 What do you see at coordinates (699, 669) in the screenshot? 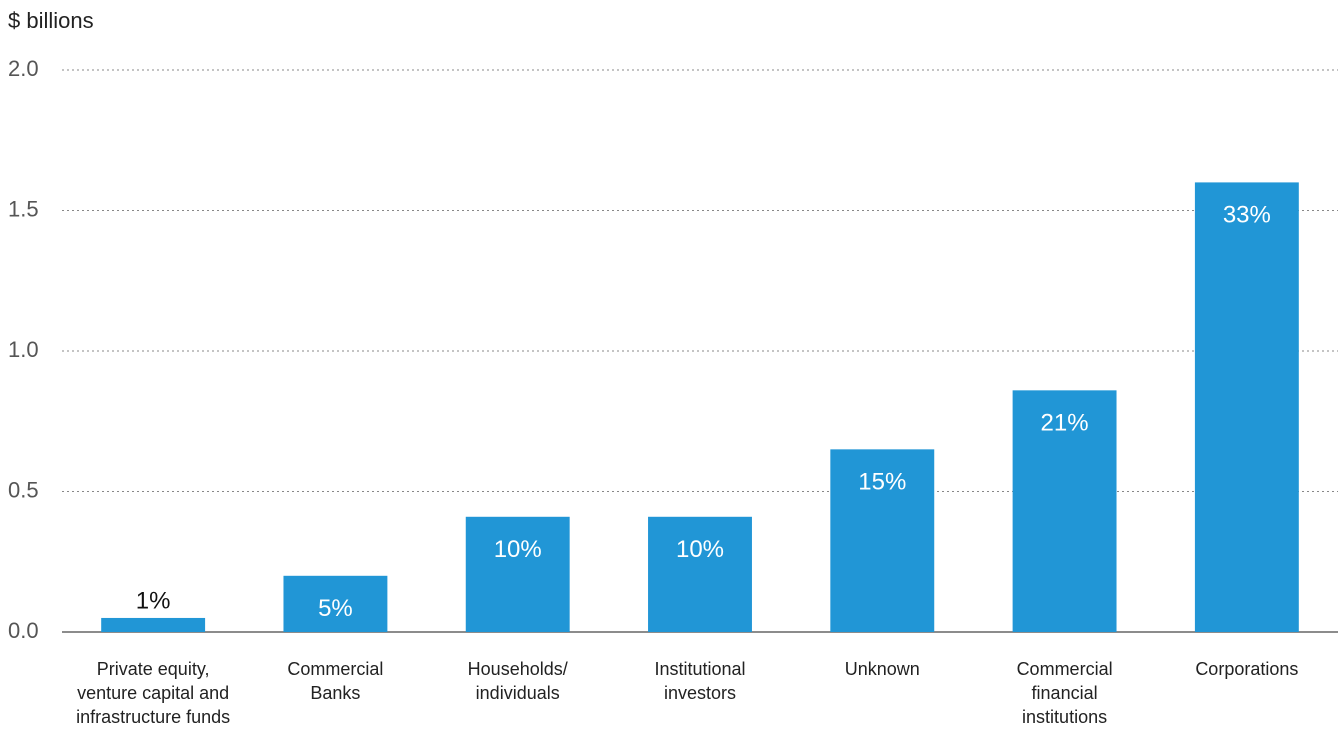
I see `x-tick-label: Institutional` at bounding box center [699, 669].